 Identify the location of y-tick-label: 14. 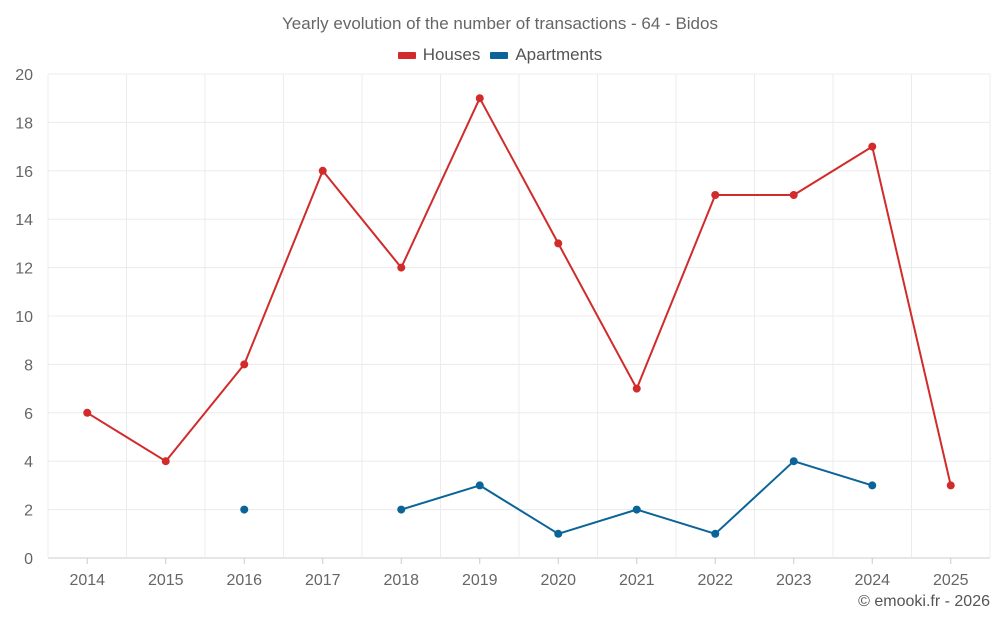
(24, 220).